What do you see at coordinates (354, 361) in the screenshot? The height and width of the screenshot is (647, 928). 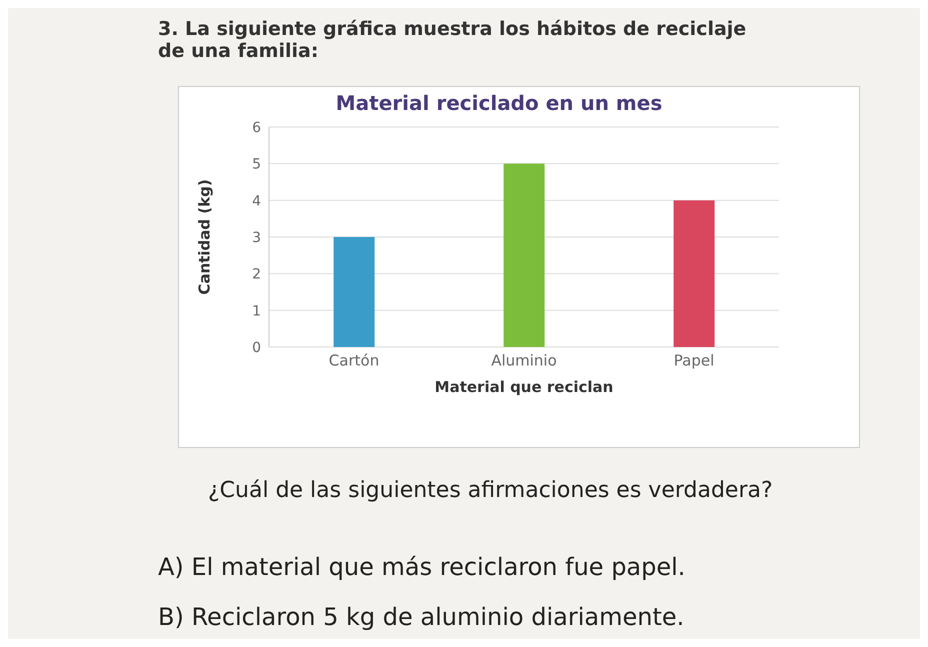 I see `x-tick-label: Cartón` at bounding box center [354, 361].